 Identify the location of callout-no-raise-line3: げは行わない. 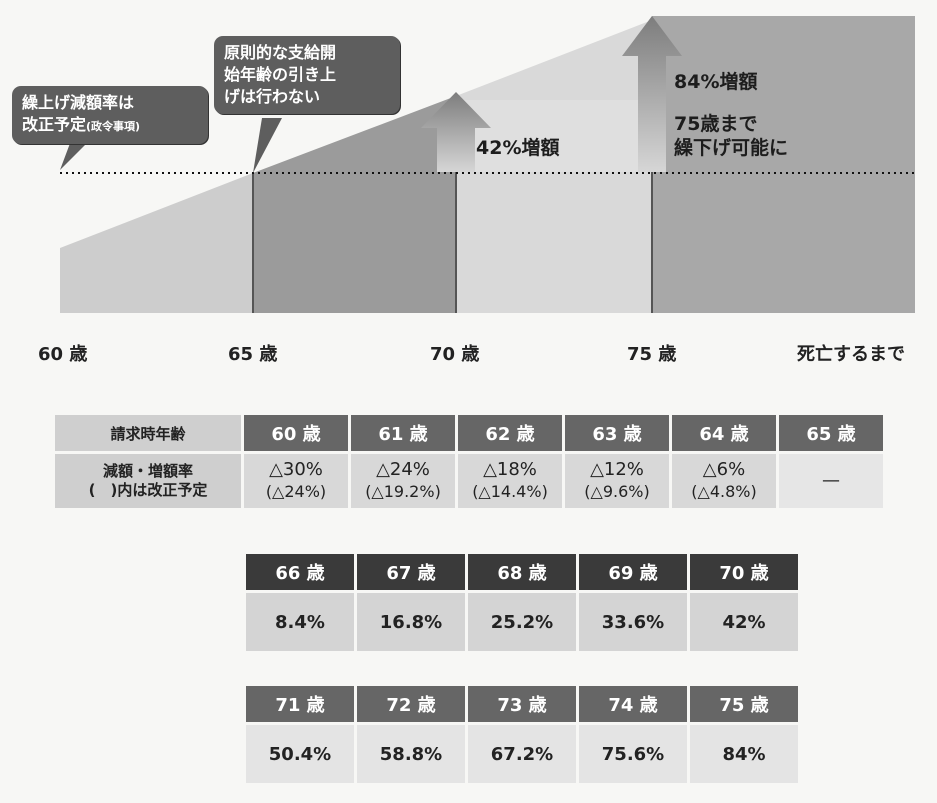
(272, 96).